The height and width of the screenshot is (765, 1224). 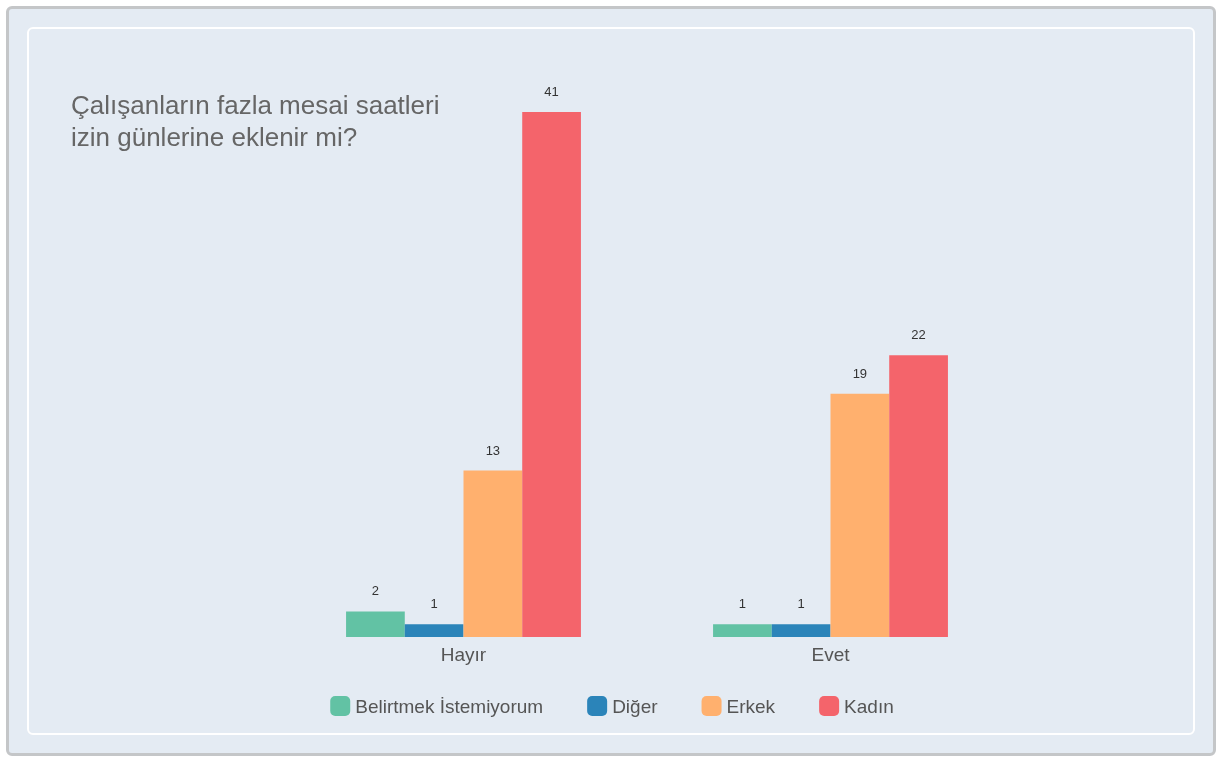 What do you see at coordinates (493, 450) in the screenshot?
I see `data-label: 13` at bounding box center [493, 450].